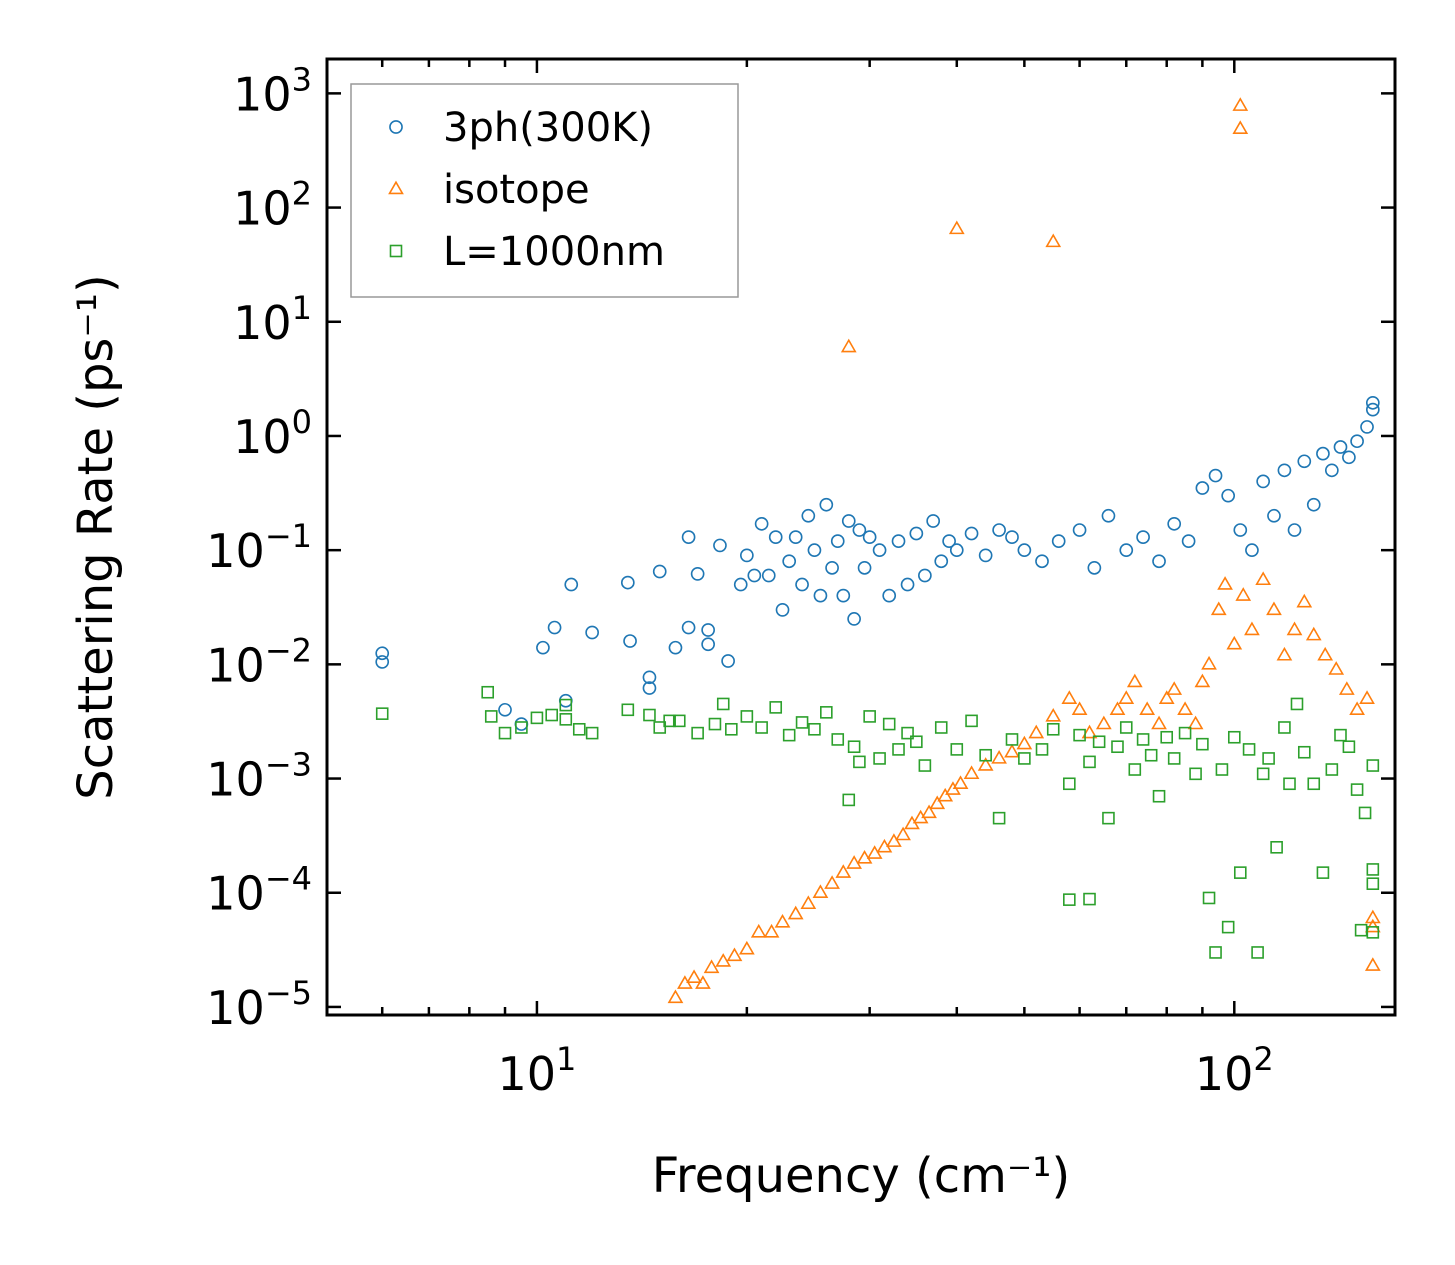 This screenshot has height=1265, width=1455. What do you see at coordinates (259, 1004) in the screenshot?
I see `y-tick-label: 10⁻⁵` at bounding box center [259, 1004].